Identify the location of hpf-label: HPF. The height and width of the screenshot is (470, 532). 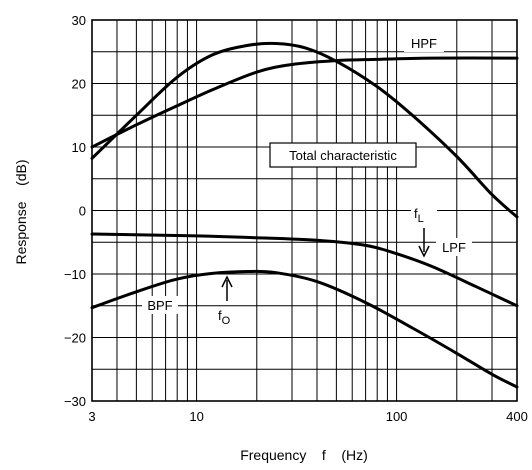
(424, 43).